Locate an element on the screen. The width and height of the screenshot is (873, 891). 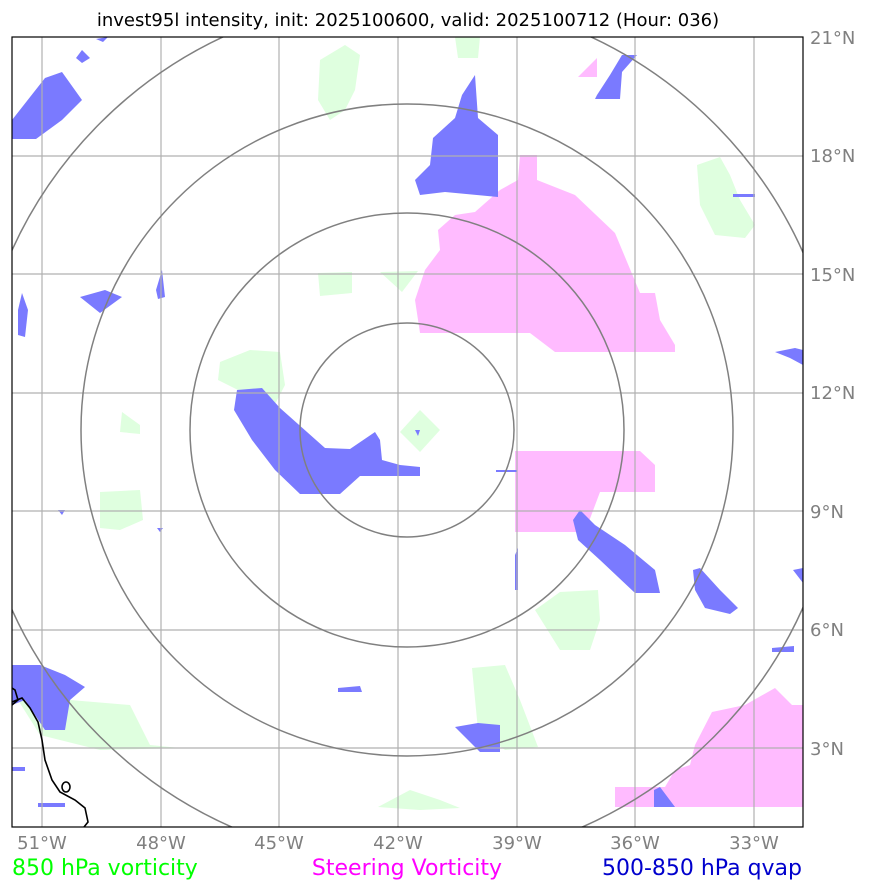
lat-label: 6°N is located at coordinates (827, 630).